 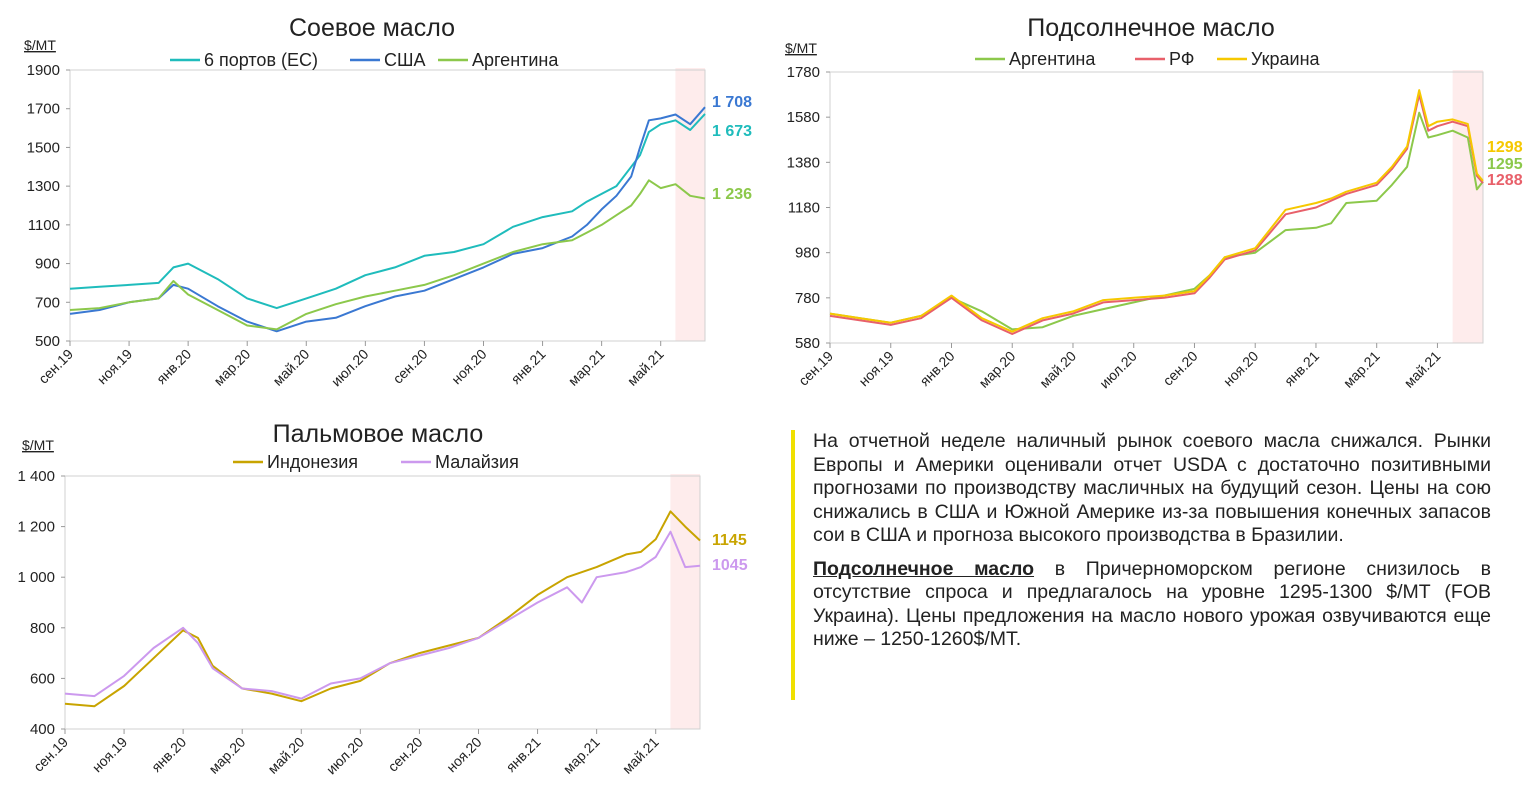 What do you see at coordinates (803, 72) in the screenshot?
I see `y-tick-label: 1780` at bounding box center [803, 72].